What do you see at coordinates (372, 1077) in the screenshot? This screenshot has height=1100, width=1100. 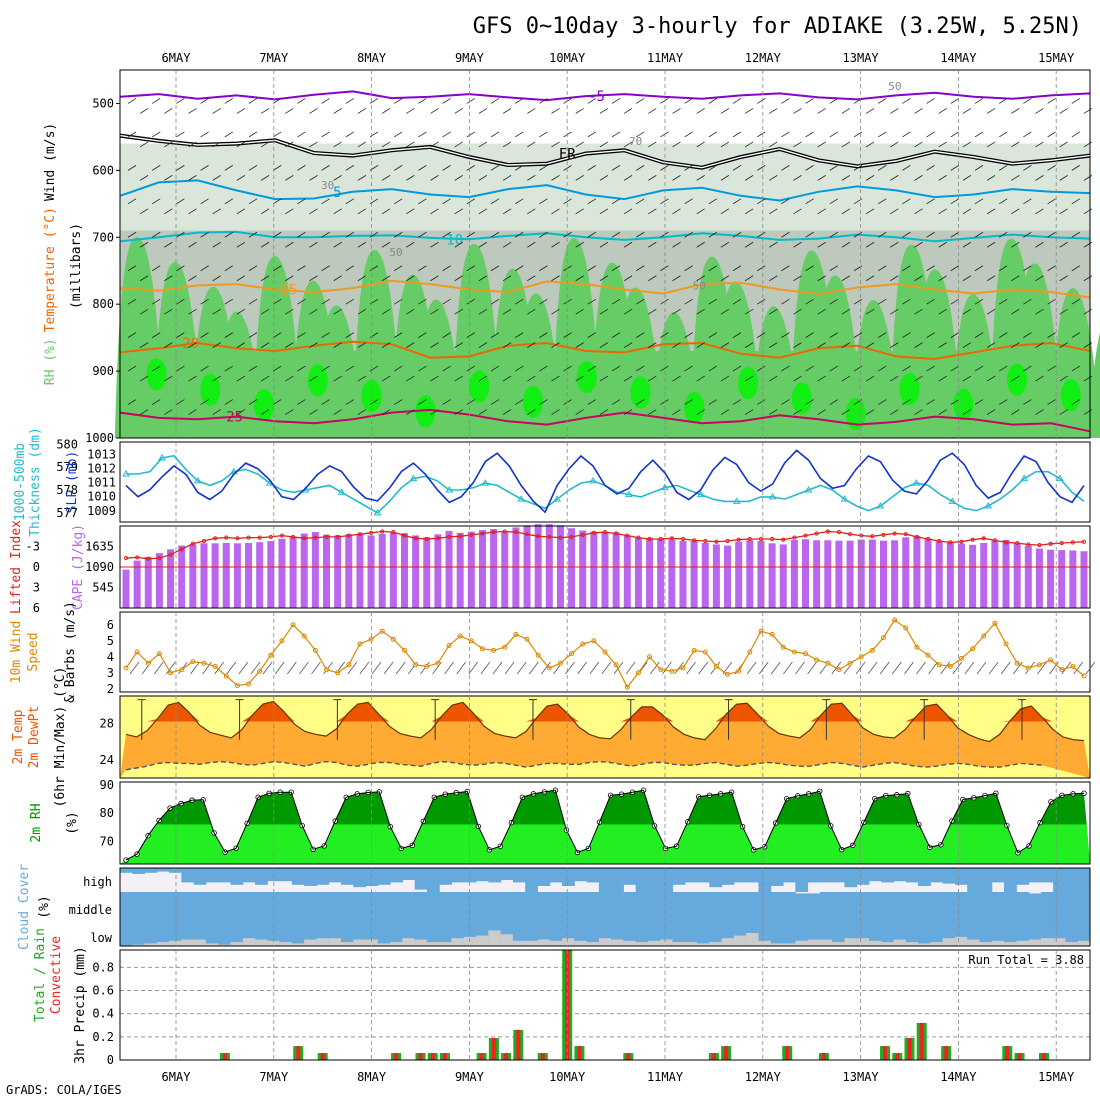 I see `bottom-date-label: 8MAY` at bounding box center [372, 1077].